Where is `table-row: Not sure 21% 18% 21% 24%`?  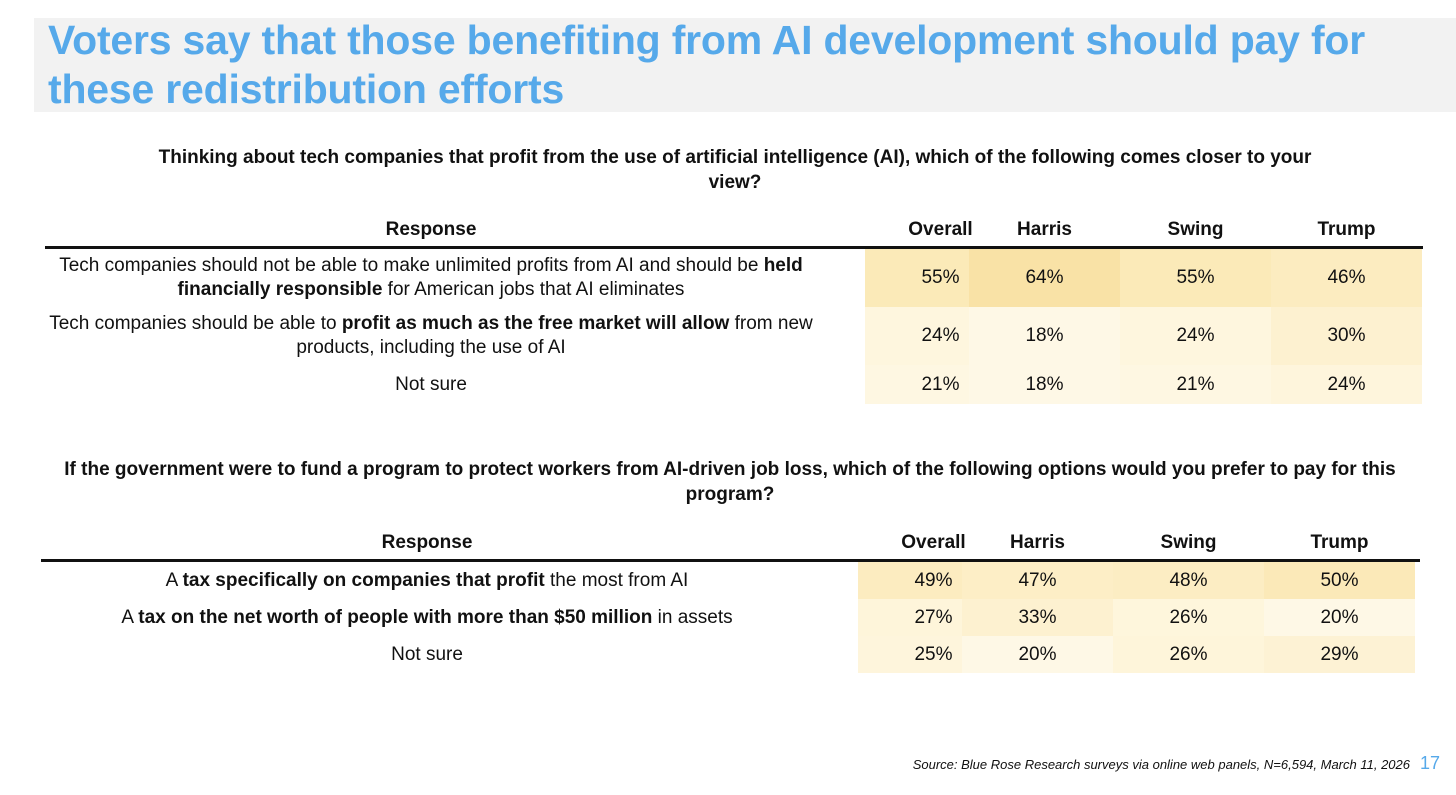 table-row: Not sure 21% 18% 21% 24% is located at coordinates (734, 384).